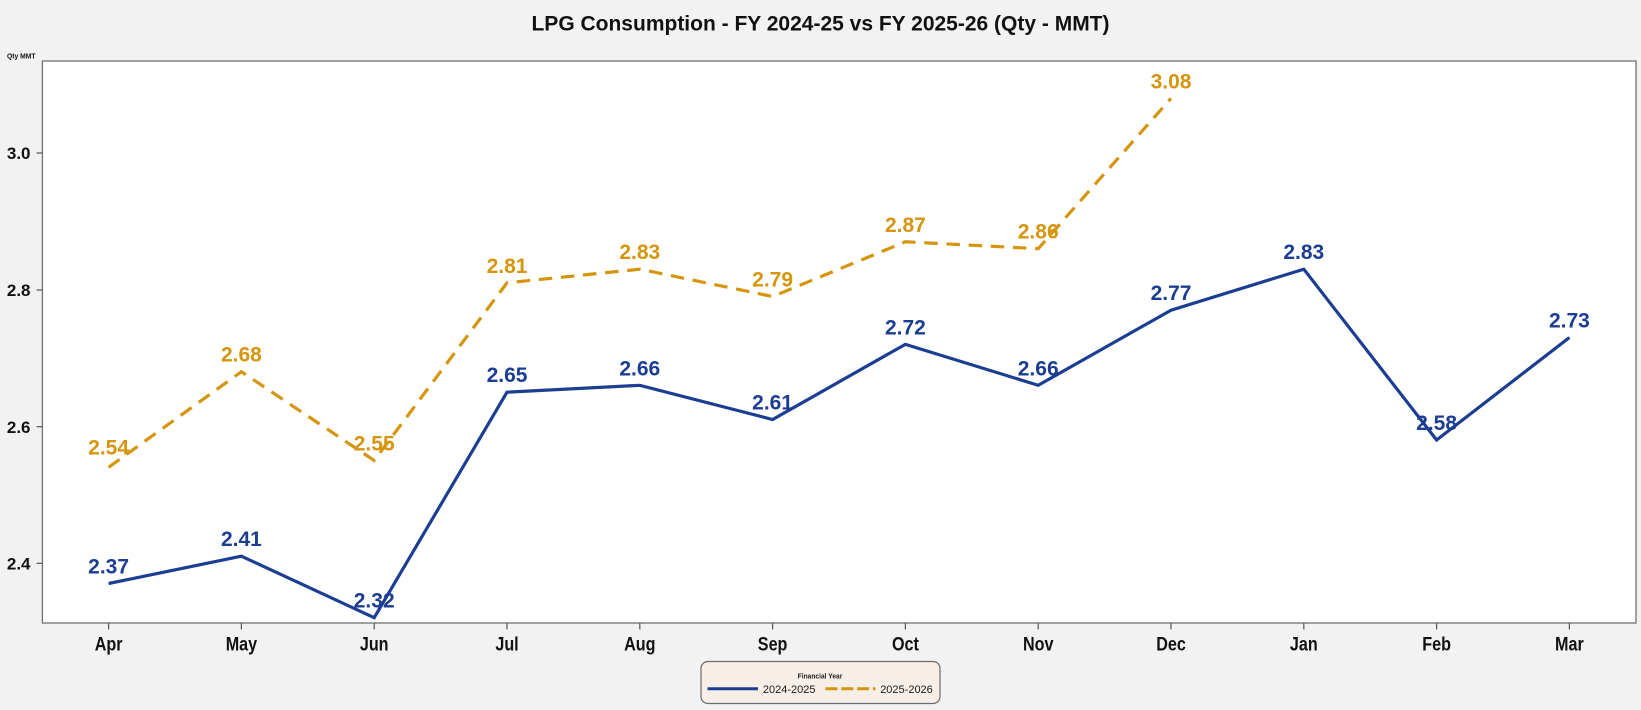 Image resolution: width=1641 pixels, height=710 pixels. Describe the element at coordinates (19, 427) in the screenshot. I see `svg-text: 2.6` at that location.